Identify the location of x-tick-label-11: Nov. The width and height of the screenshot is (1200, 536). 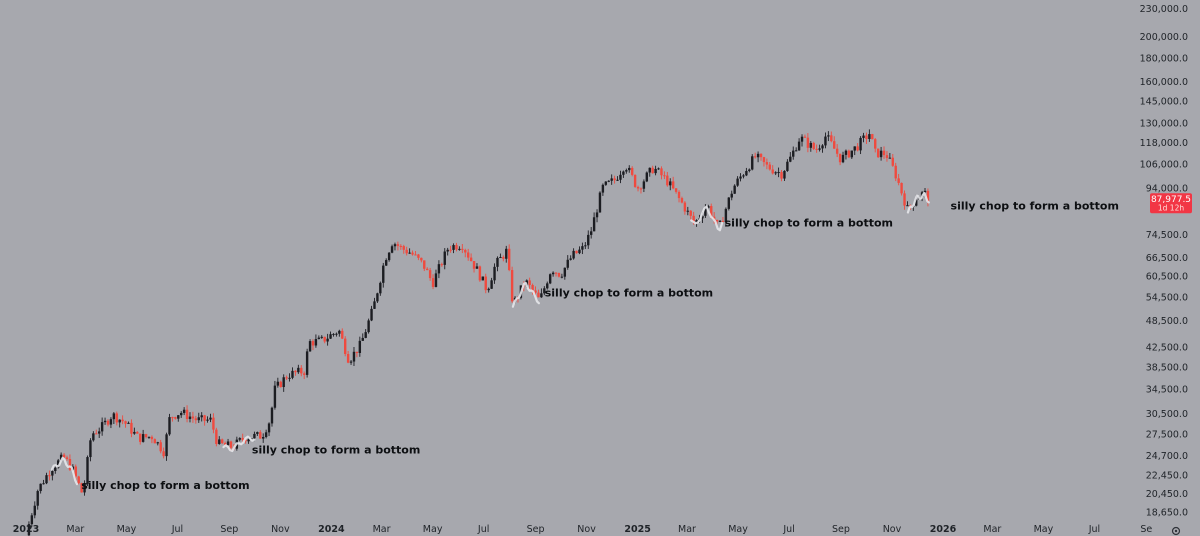
(586, 529).